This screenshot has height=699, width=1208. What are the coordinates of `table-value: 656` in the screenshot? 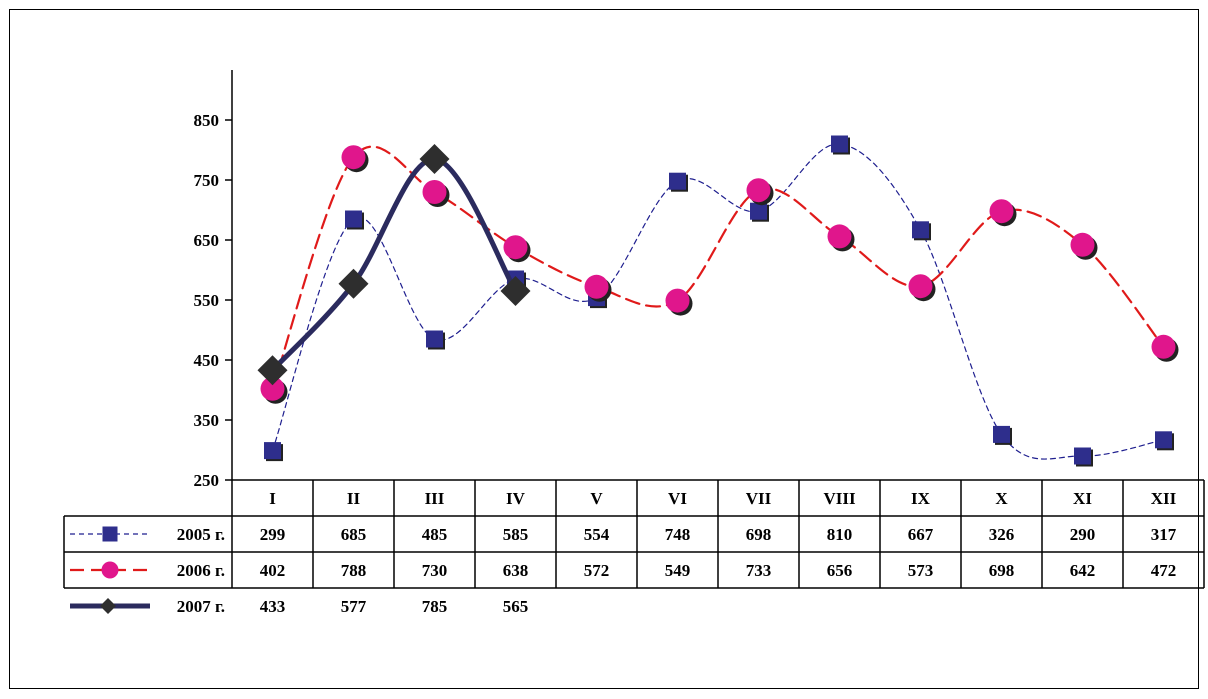 It's located at (840, 570).